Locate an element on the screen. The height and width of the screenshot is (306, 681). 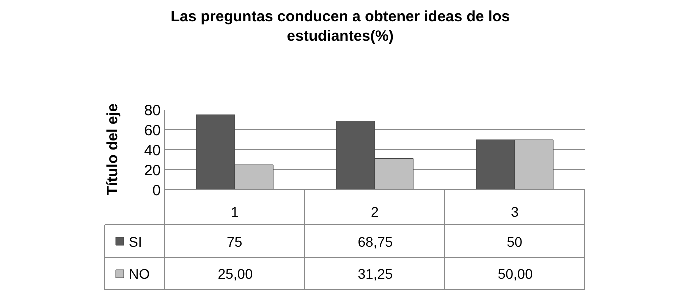
data-label: 25,00 is located at coordinates (236, 274).